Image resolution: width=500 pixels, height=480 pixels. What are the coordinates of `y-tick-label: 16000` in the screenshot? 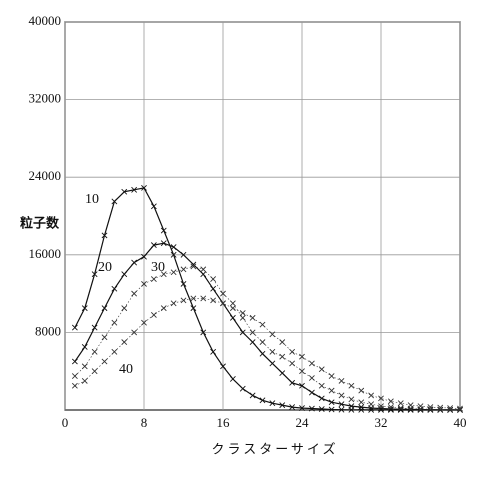 It's located at (45, 253).